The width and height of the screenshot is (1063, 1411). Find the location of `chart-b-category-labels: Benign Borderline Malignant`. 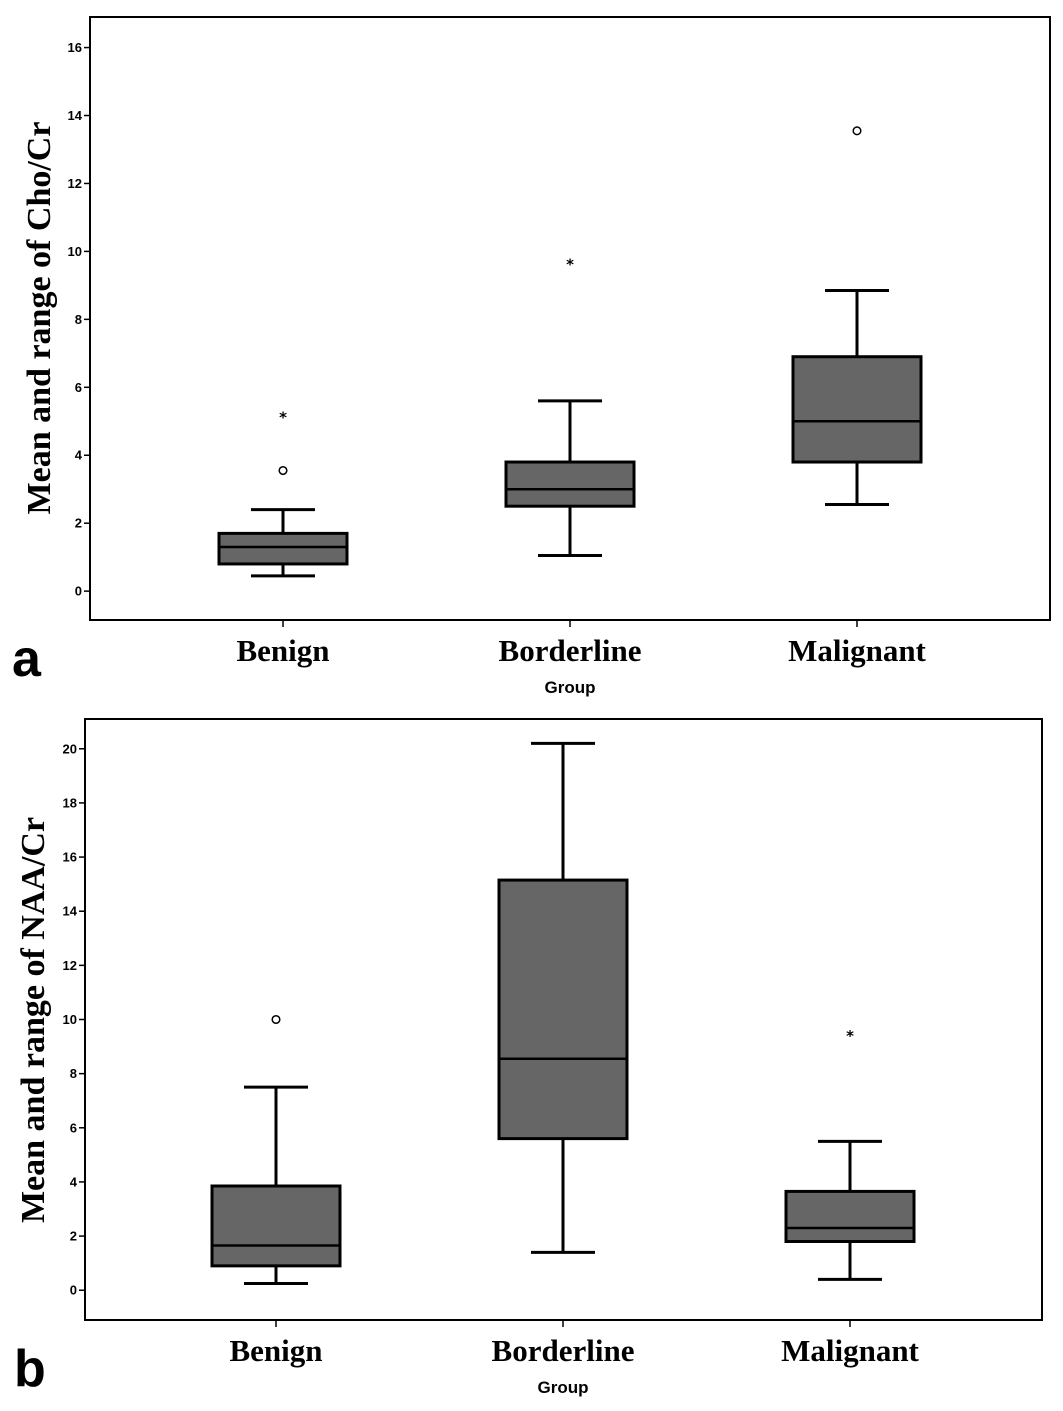

chart-b-category-labels: Benign Borderline Malignant is located at coordinates (574, 1350).